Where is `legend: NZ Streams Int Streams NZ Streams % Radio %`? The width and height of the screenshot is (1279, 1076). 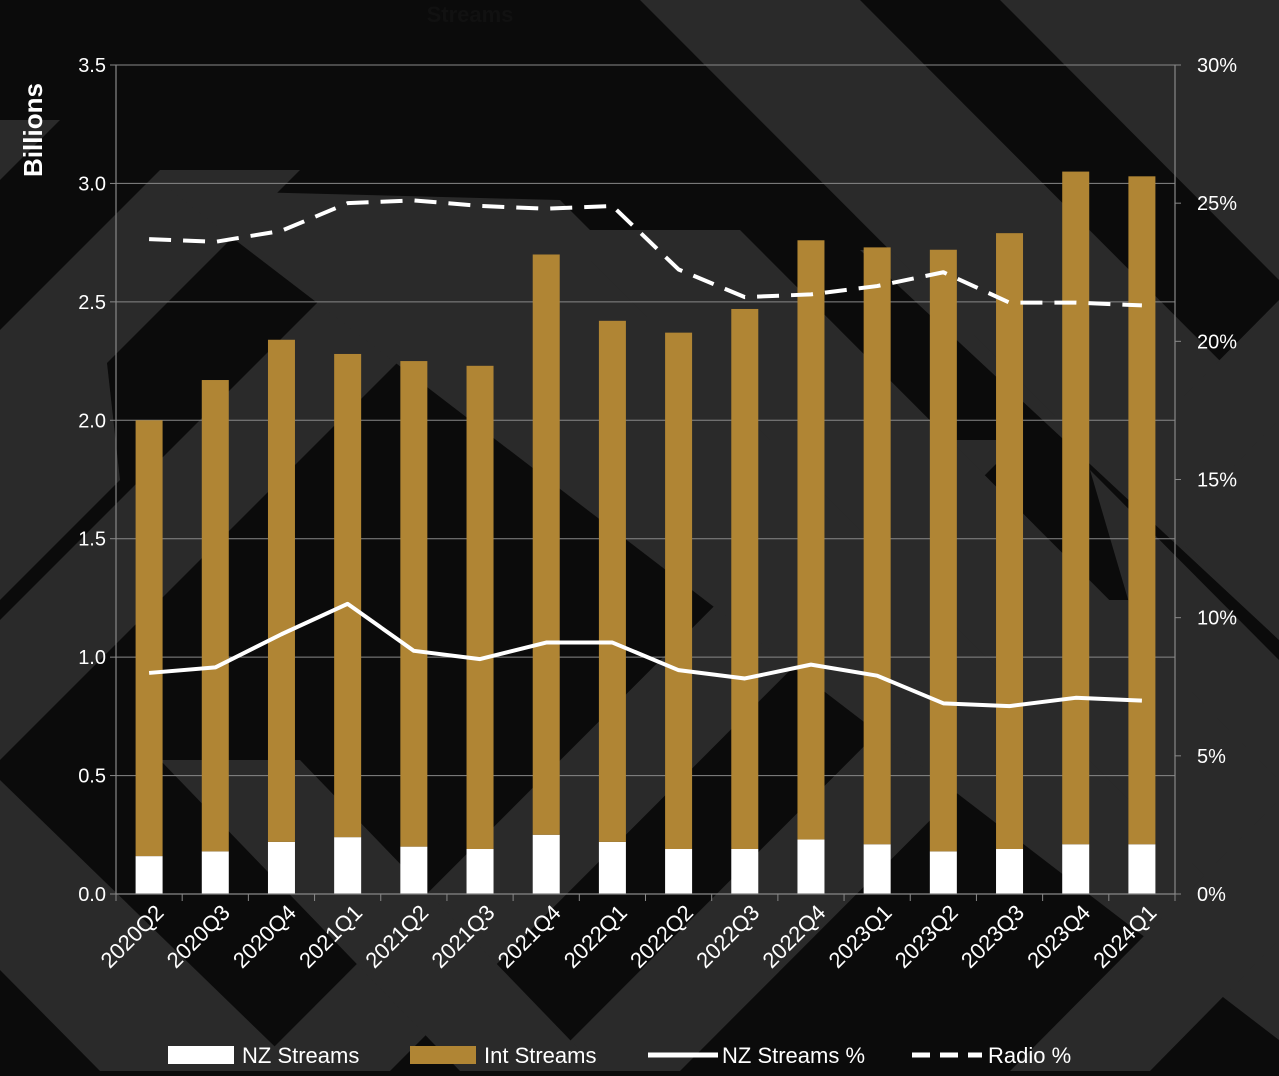
legend: NZ Streams Int Streams NZ Streams % Radio % is located at coordinates (619, 1055).